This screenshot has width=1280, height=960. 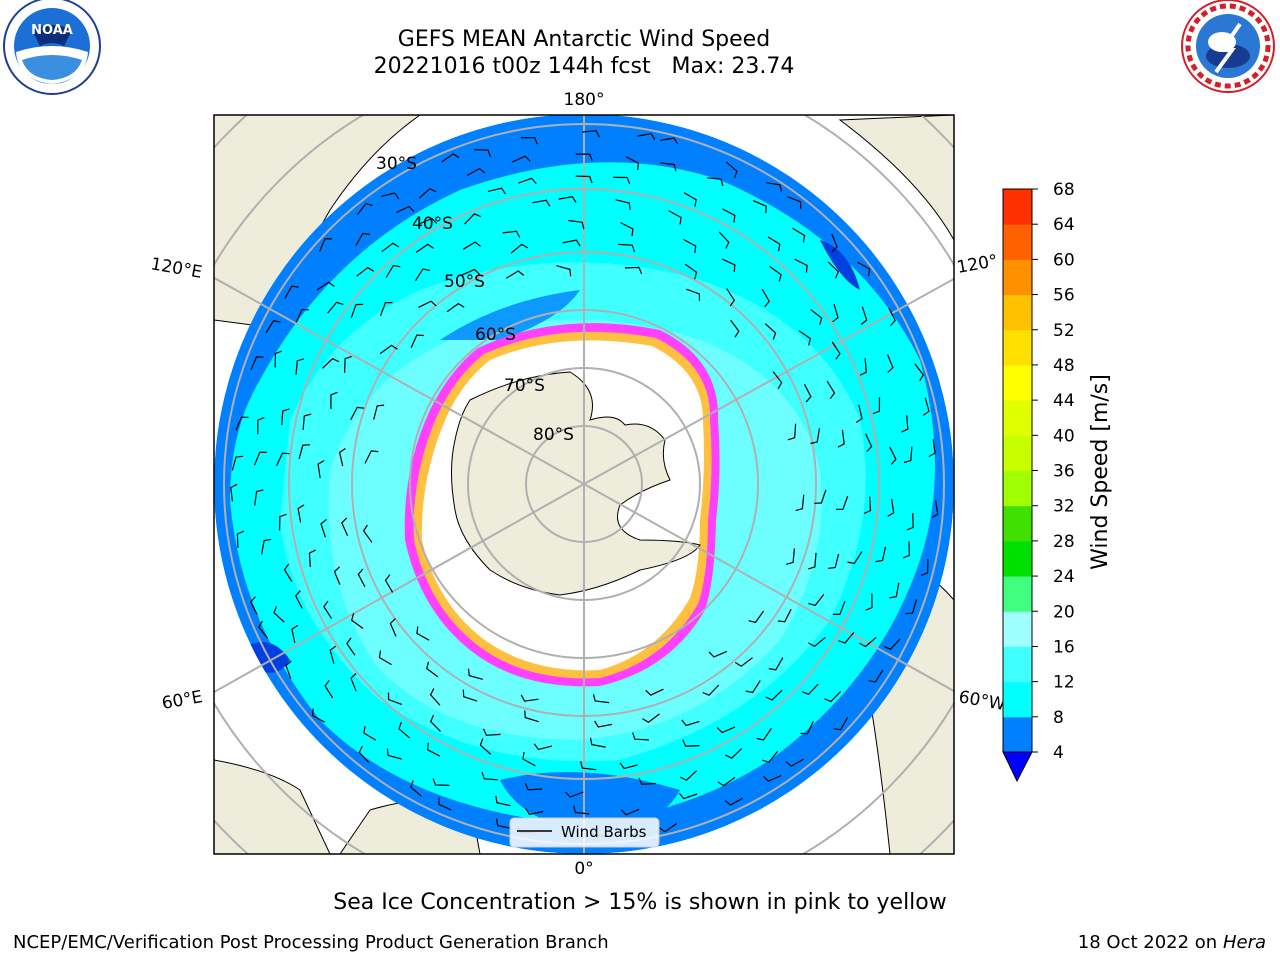 What do you see at coordinates (584, 39) in the screenshot?
I see `chart-title: GEFS MEAN Antarctic Wind Speed` at bounding box center [584, 39].